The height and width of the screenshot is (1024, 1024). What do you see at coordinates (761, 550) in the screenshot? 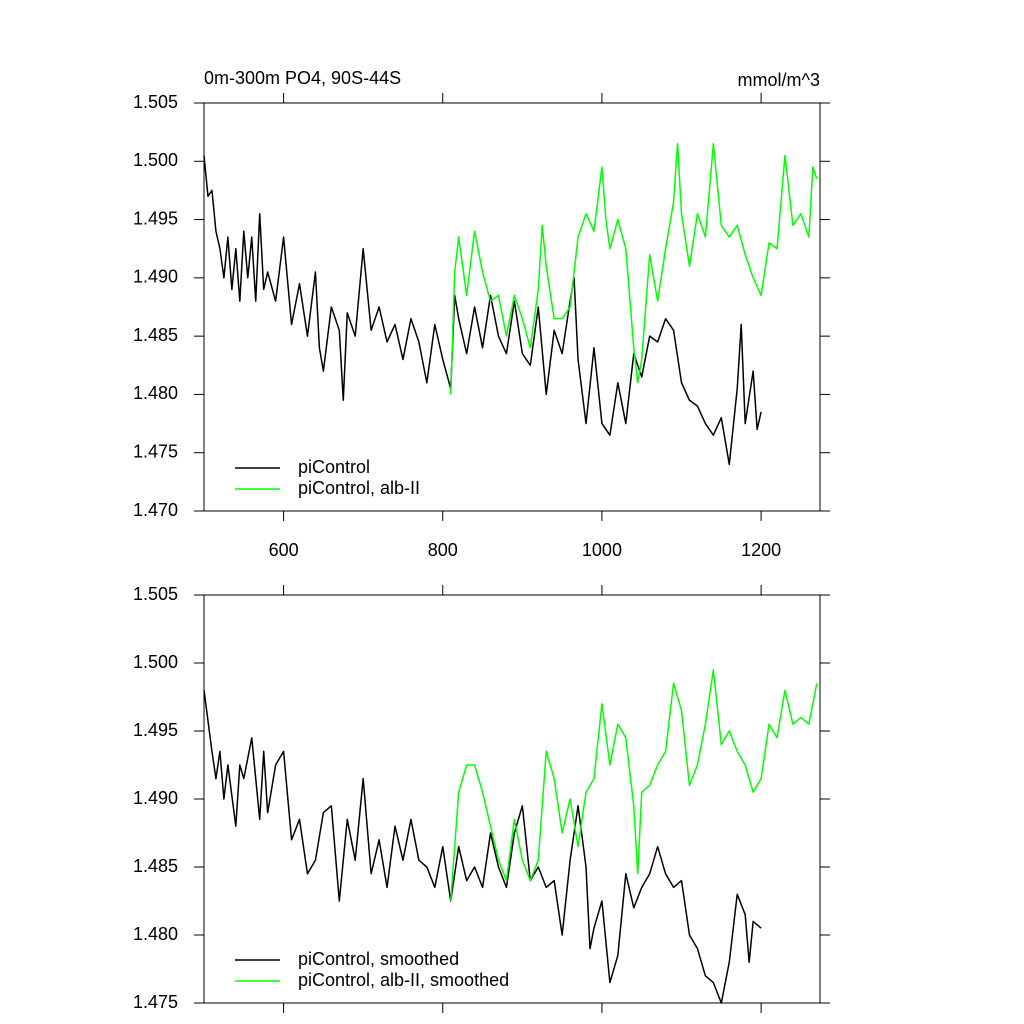
I see `x-tick-label: 1200` at bounding box center [761, 550].